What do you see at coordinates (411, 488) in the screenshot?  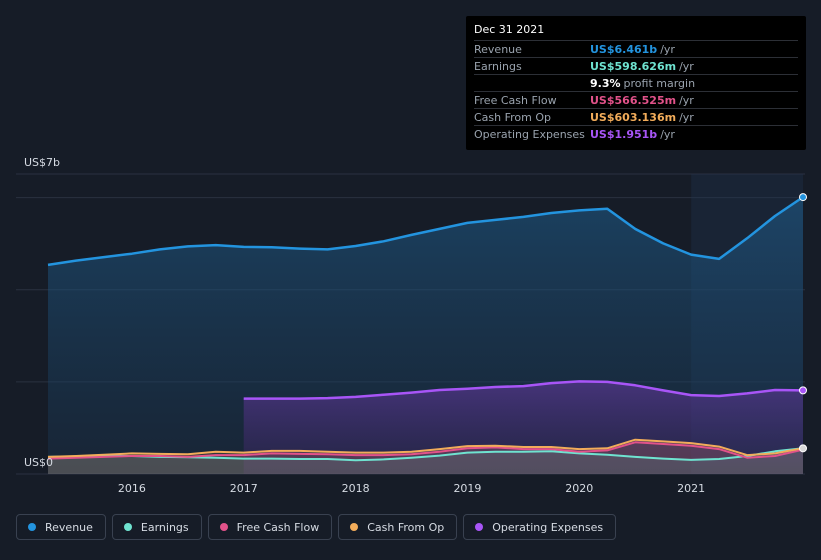 I see `x-axis-ticks: 2016 2017 2018 2019 2020 2021` at bounding box center [411, 488].